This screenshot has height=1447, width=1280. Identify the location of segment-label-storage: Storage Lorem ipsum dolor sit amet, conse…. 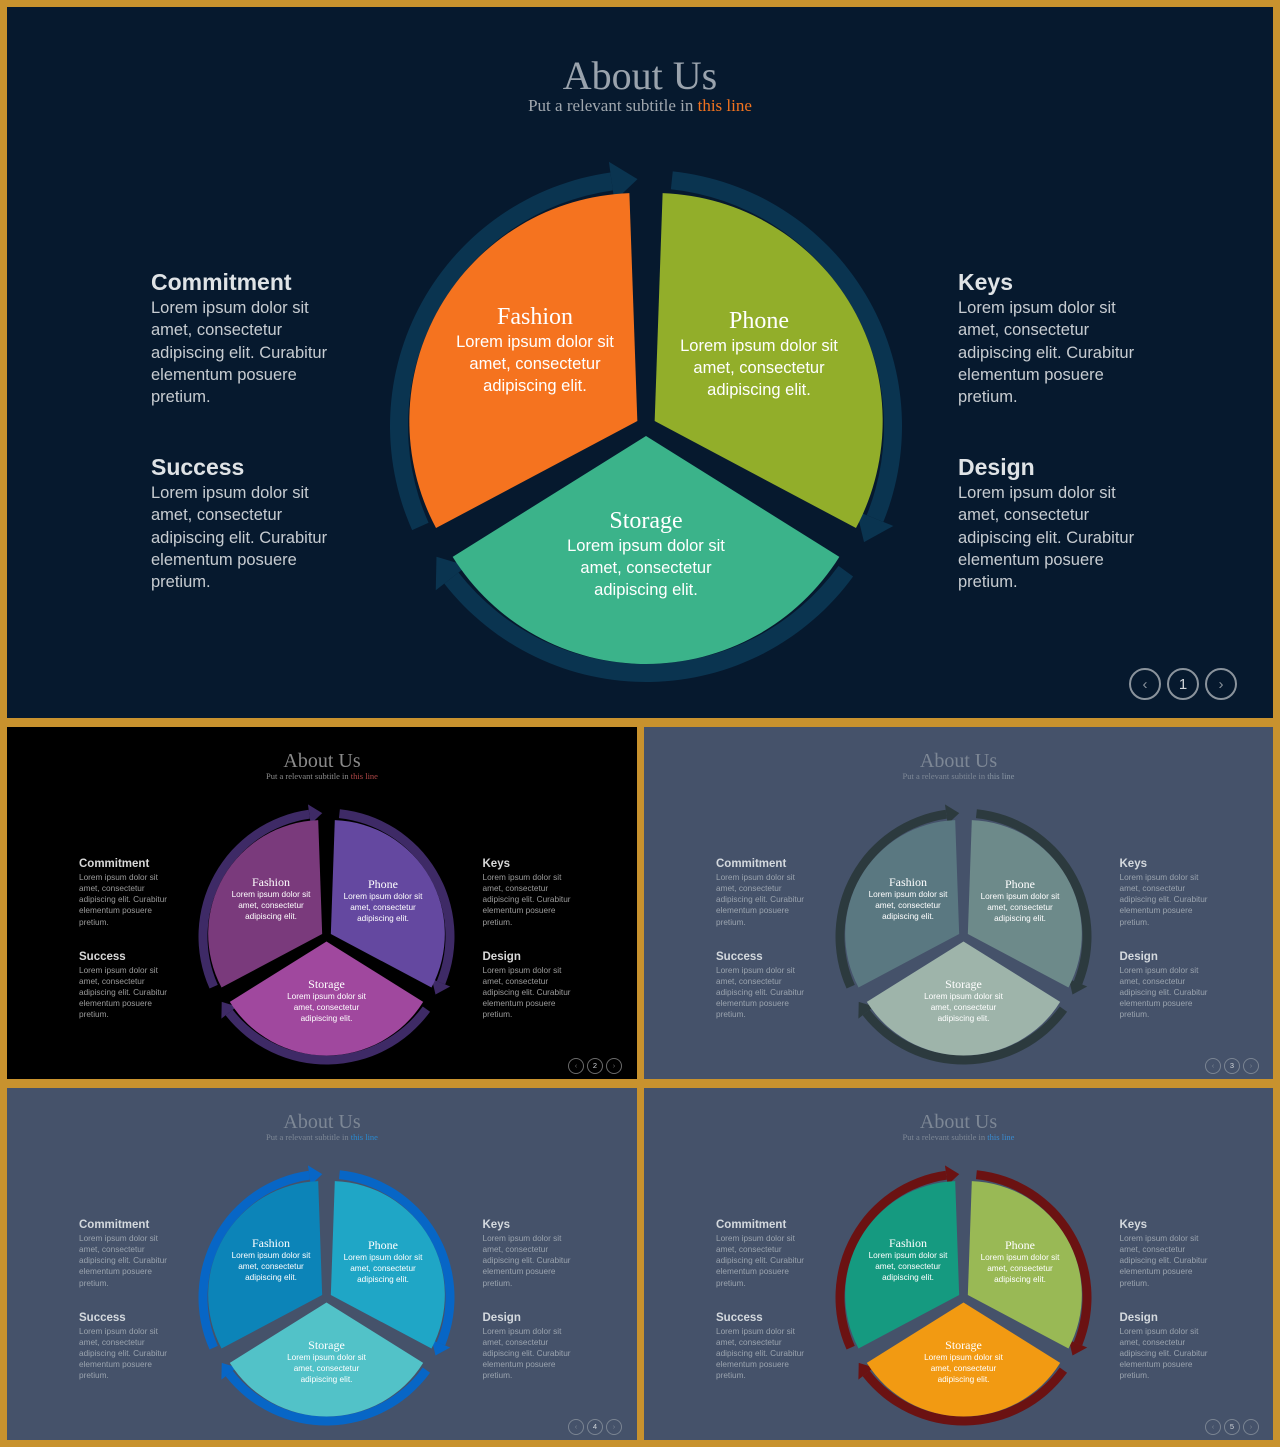
(327, 1361).